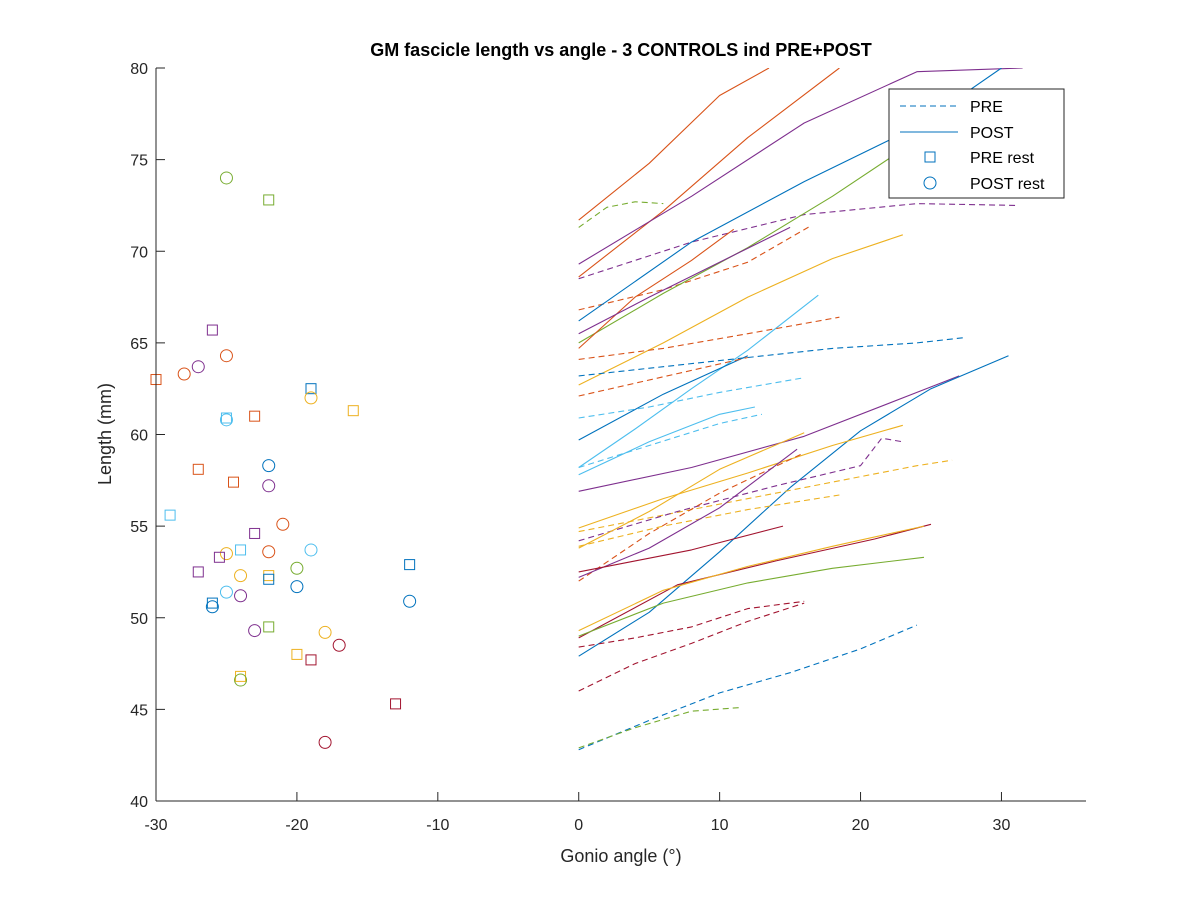 This screenshot has height=900, width=1200. I want to click on legend-item-pre-rest: PRE rest, so click(979, 158).